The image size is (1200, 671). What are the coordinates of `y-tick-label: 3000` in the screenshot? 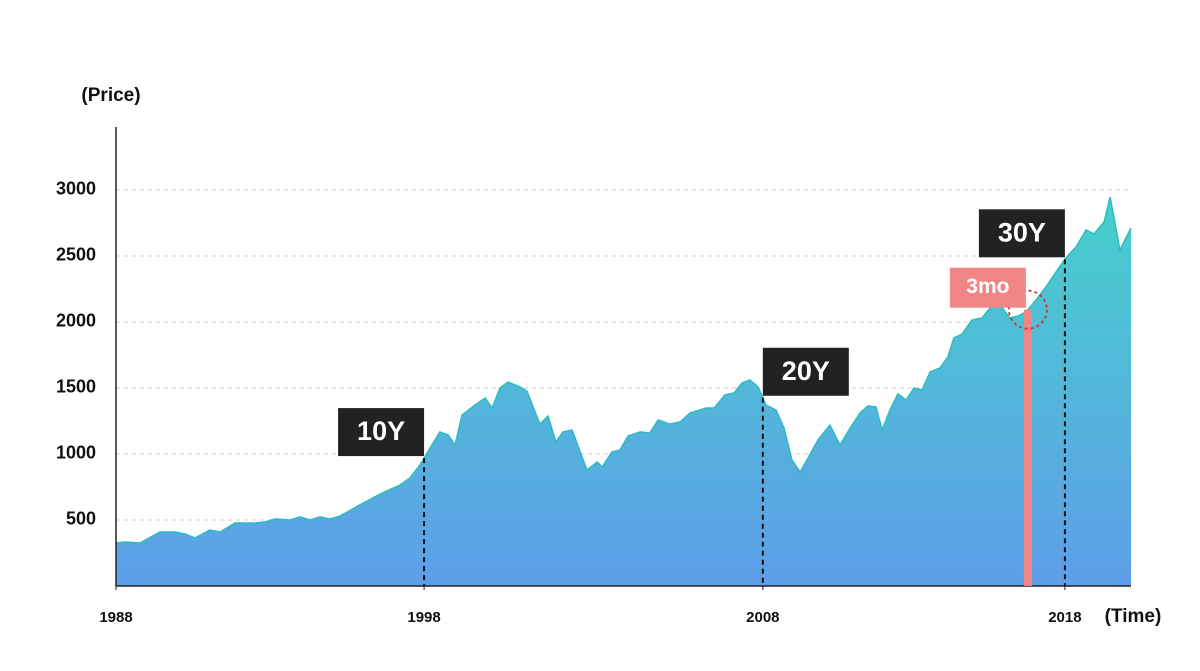 It's located at (76, 189).